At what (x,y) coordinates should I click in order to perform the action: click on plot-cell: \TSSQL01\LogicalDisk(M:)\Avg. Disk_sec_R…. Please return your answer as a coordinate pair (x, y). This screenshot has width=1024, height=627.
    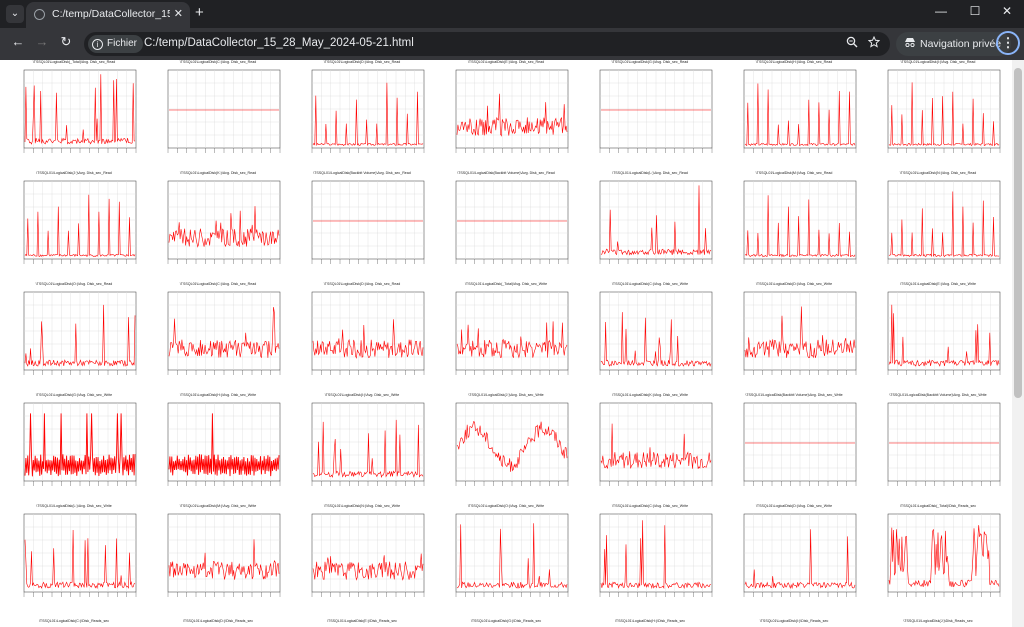
    Looking at the image, I should click on (794, 226).